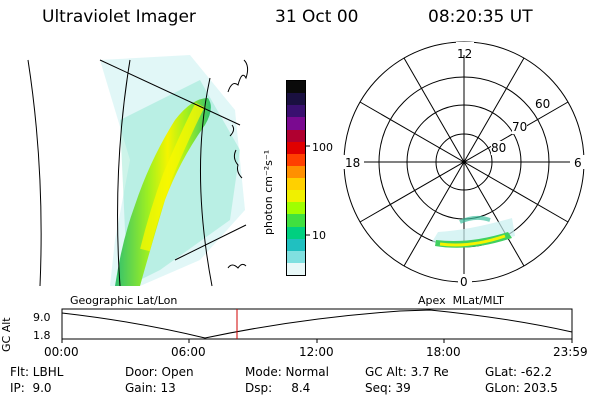 Image resolution: width=600 pixels, height=400 pixels. I want to click on colorbar-tick-100: 100, so click(322, 147).